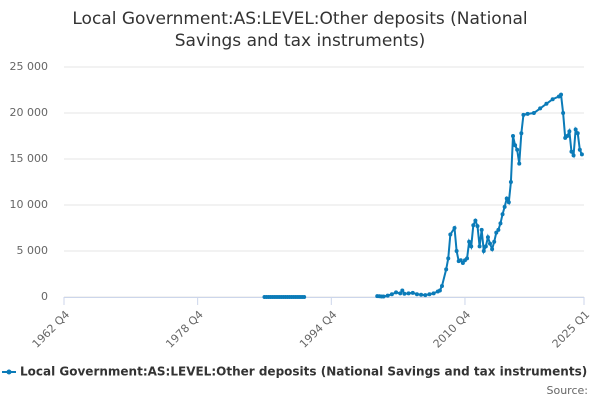  I want to click on x-tick-label: 2025 Q1, so click(571, 329).